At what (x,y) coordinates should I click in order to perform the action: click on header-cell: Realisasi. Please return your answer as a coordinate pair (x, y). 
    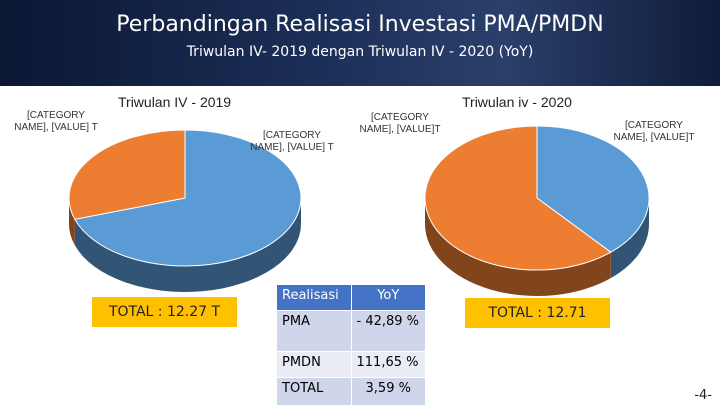
    Looking at the image, I should click on (314, 298).